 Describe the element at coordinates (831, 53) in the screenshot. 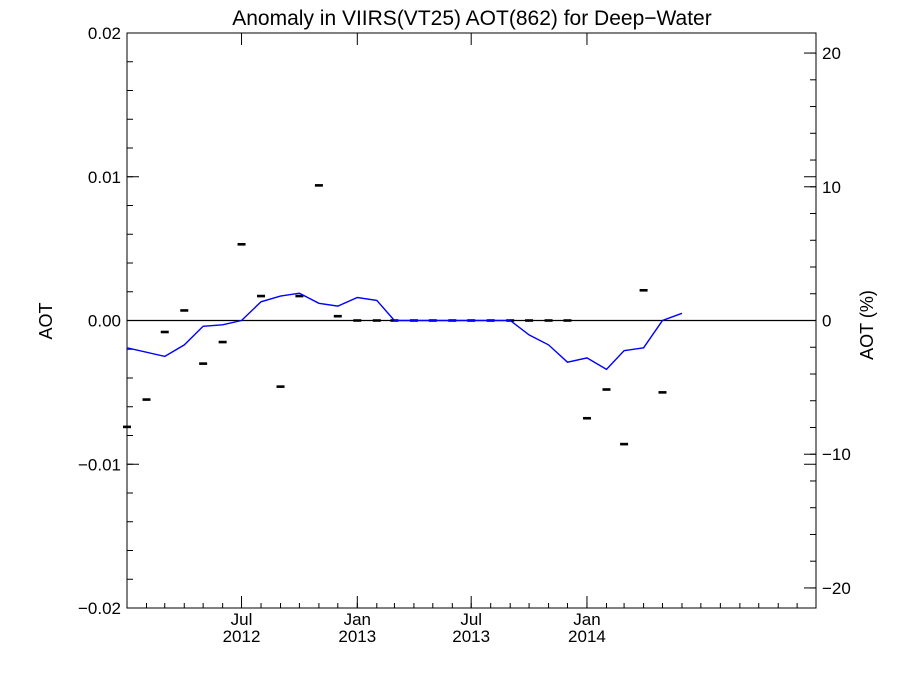

I see `y2-tick-label: 20` at that location.